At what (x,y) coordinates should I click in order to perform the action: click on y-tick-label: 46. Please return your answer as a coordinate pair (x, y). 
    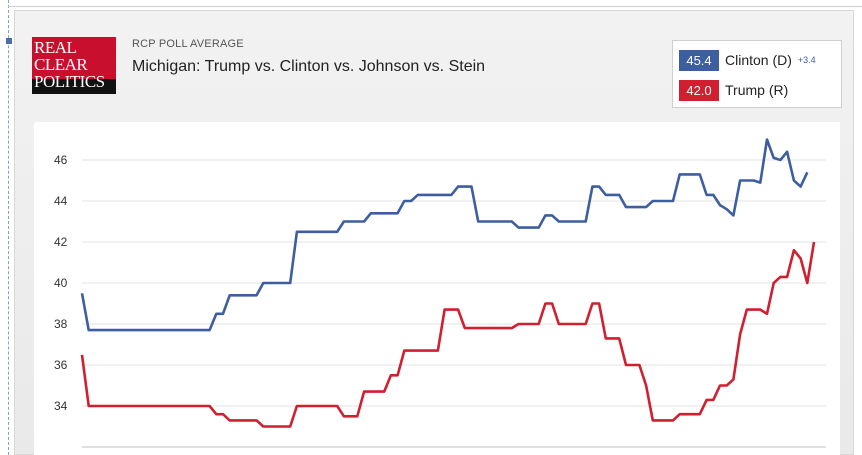
    Looking at the image, I should click on (61, 160).